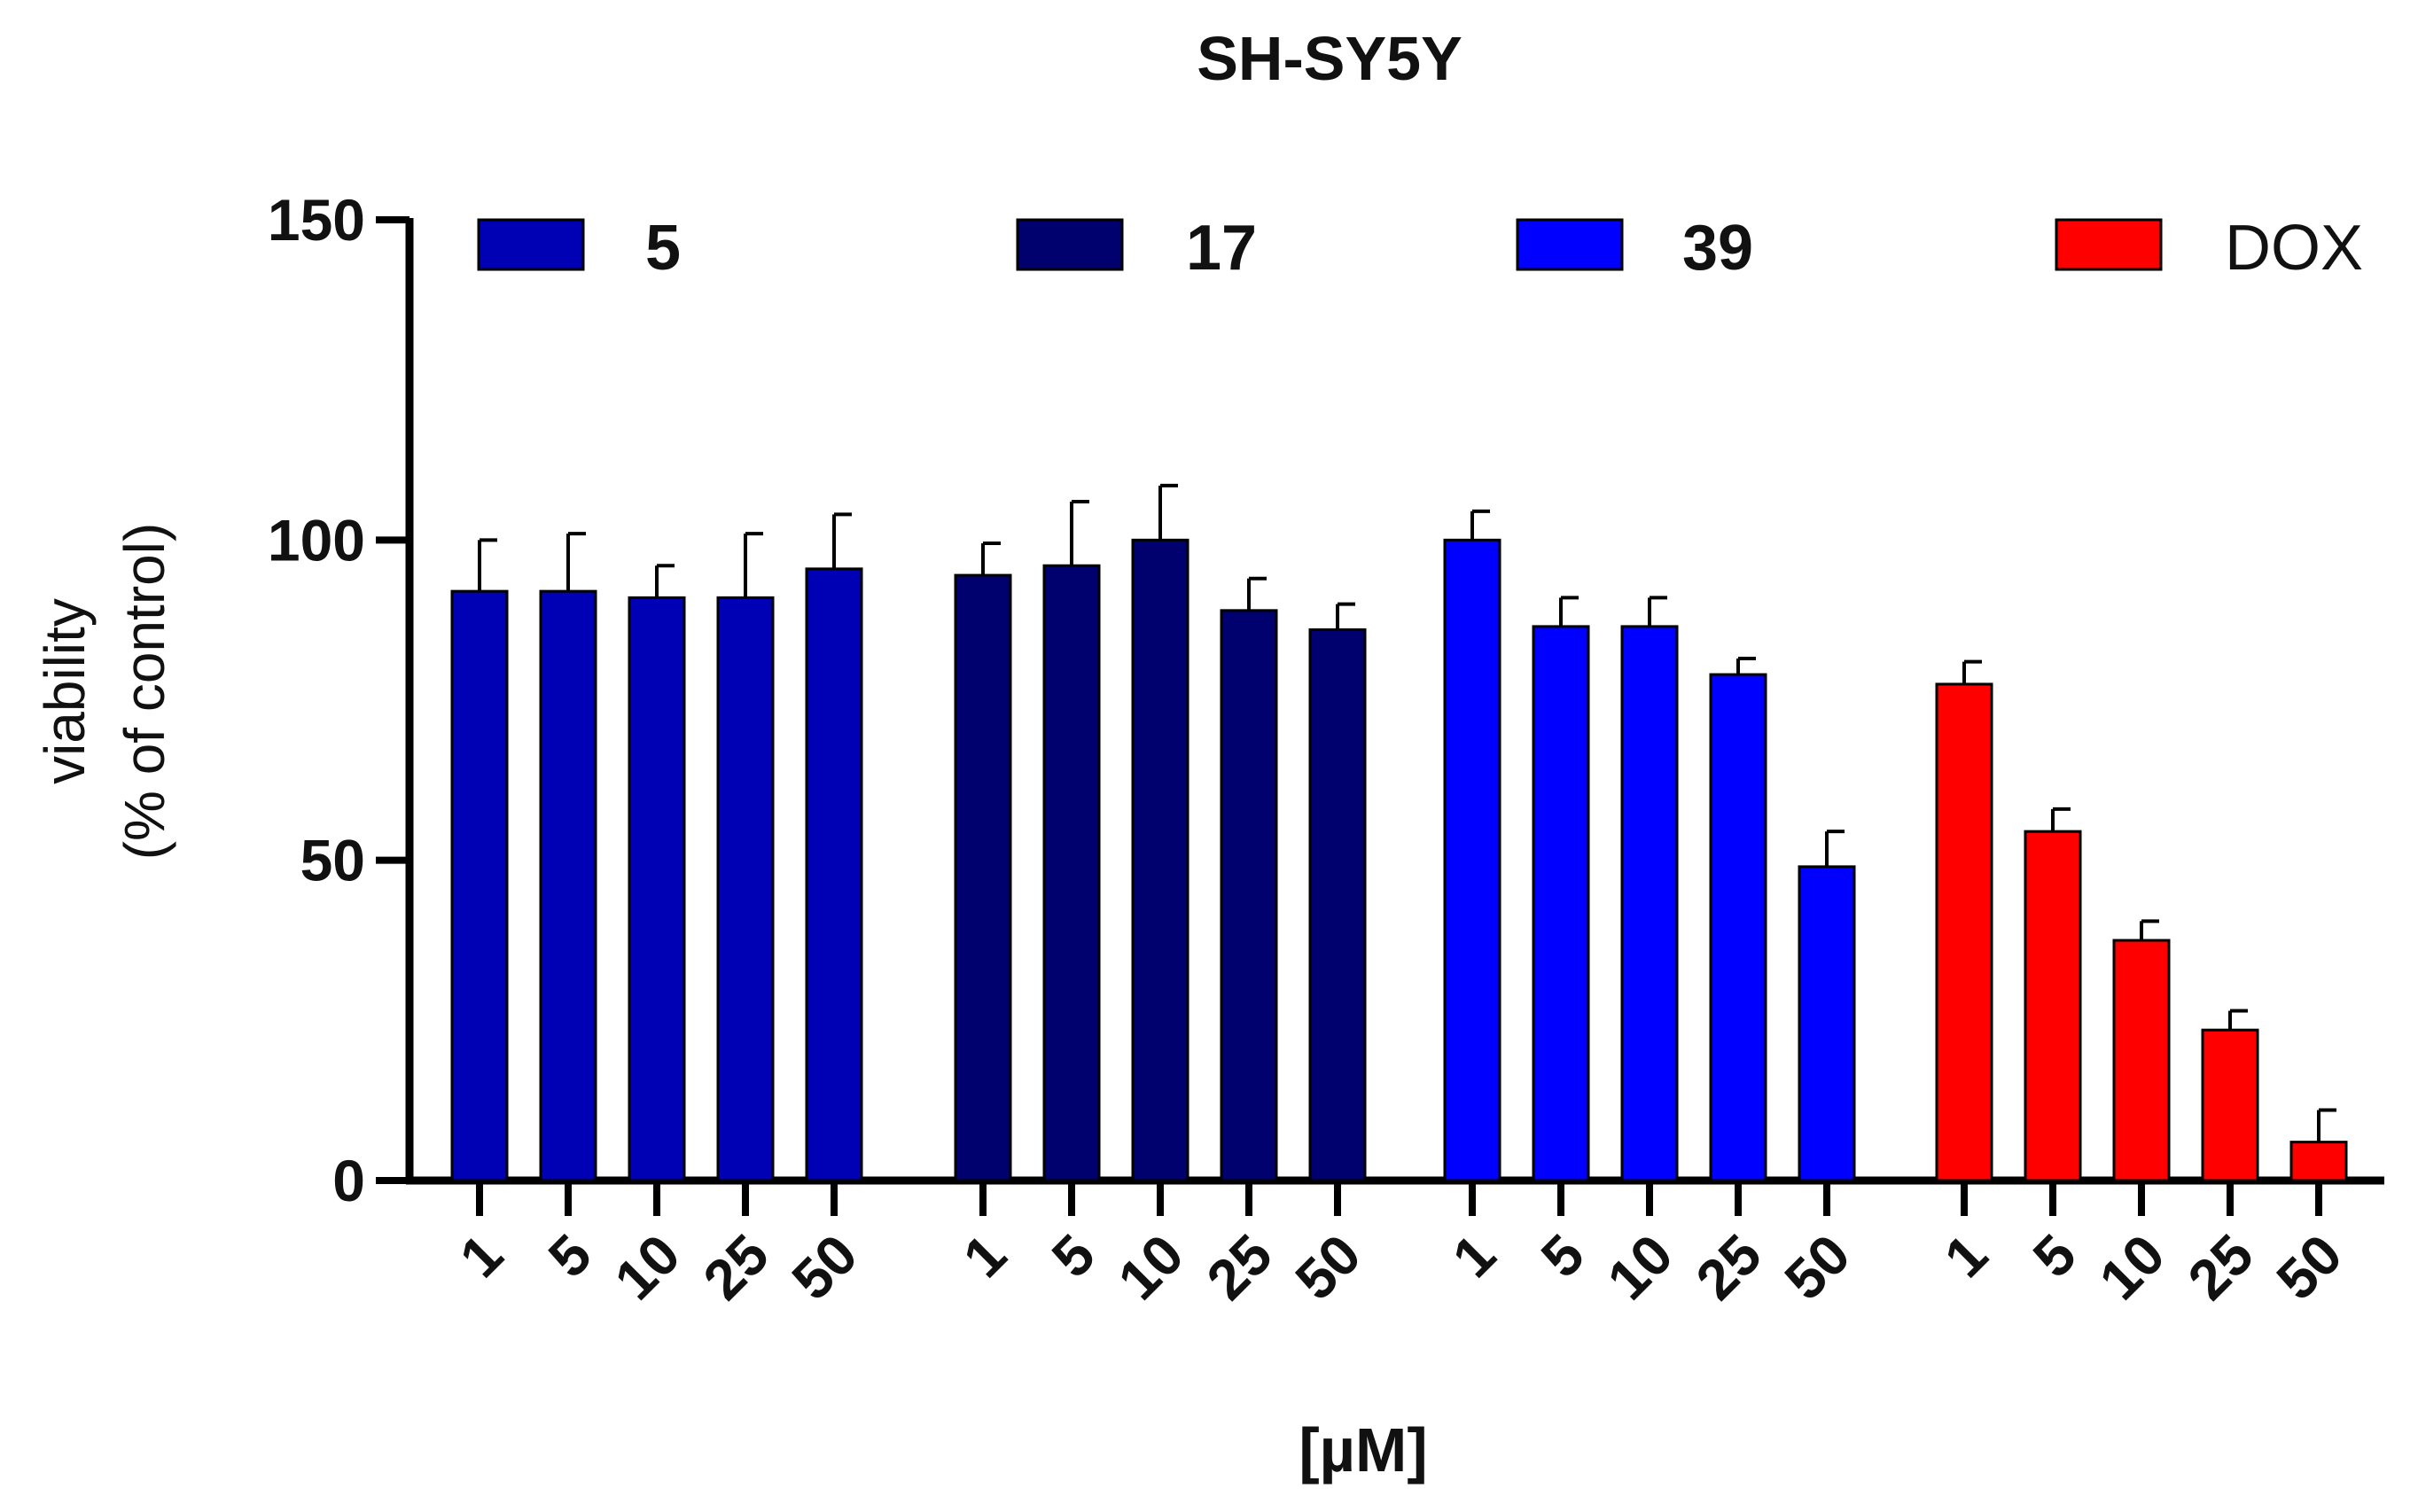 The height and width of the screenshot is (1512, 2418). Describe the element at coordinates (1717, 249) in the screenshot. I see `legend-label-39: 39` at that location.